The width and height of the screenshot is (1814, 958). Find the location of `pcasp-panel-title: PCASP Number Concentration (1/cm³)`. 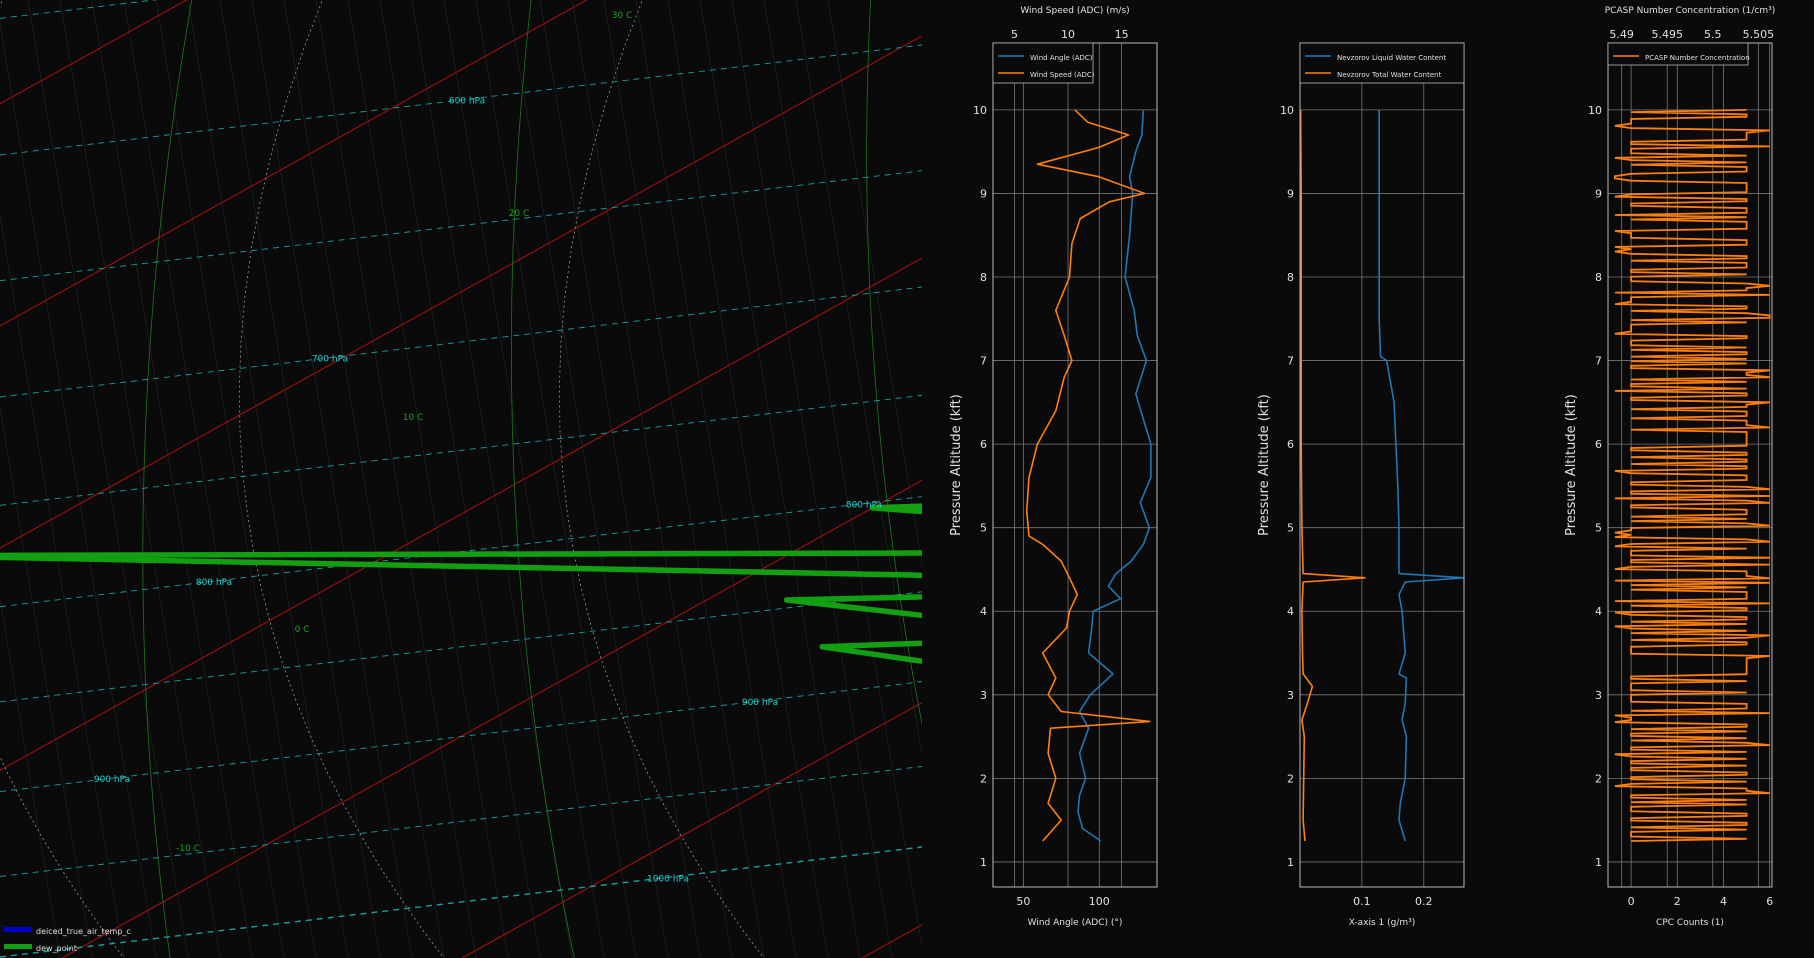

pcasp-panel-title: PCASP Number Concentration (1/cm³) is located at coordinates (1690, 11).